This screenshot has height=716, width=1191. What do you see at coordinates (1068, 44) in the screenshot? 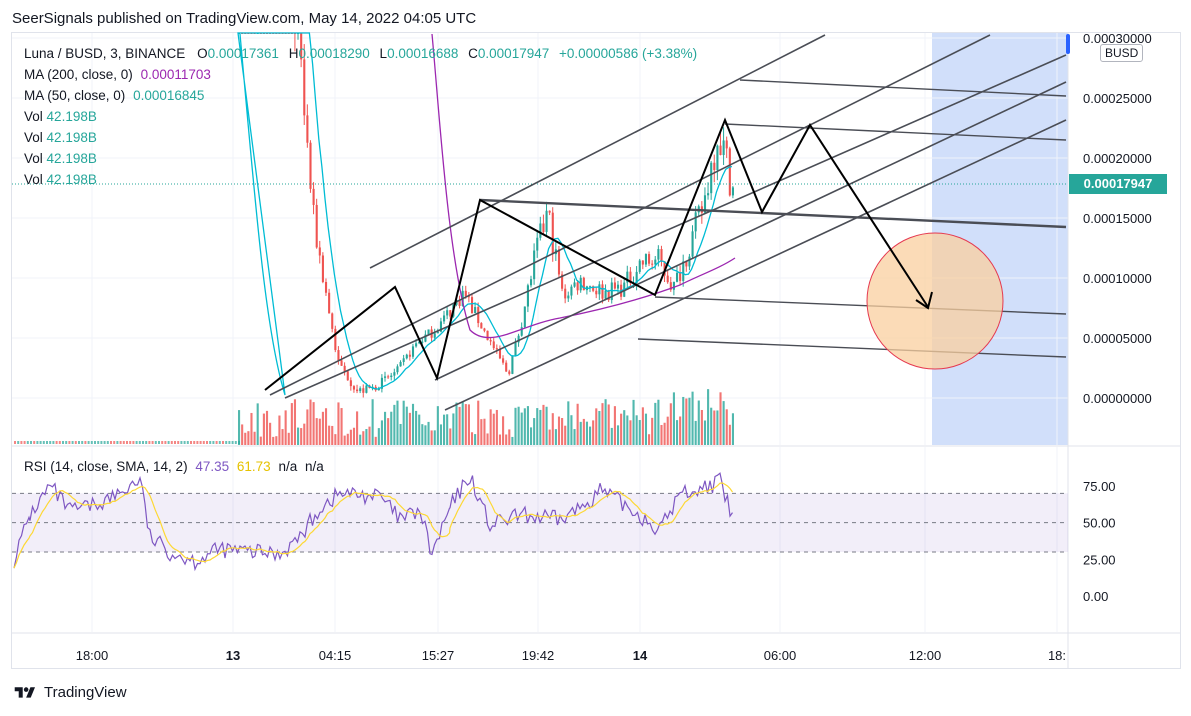
I see `alert-marker` at bounding box center [1068, 44].